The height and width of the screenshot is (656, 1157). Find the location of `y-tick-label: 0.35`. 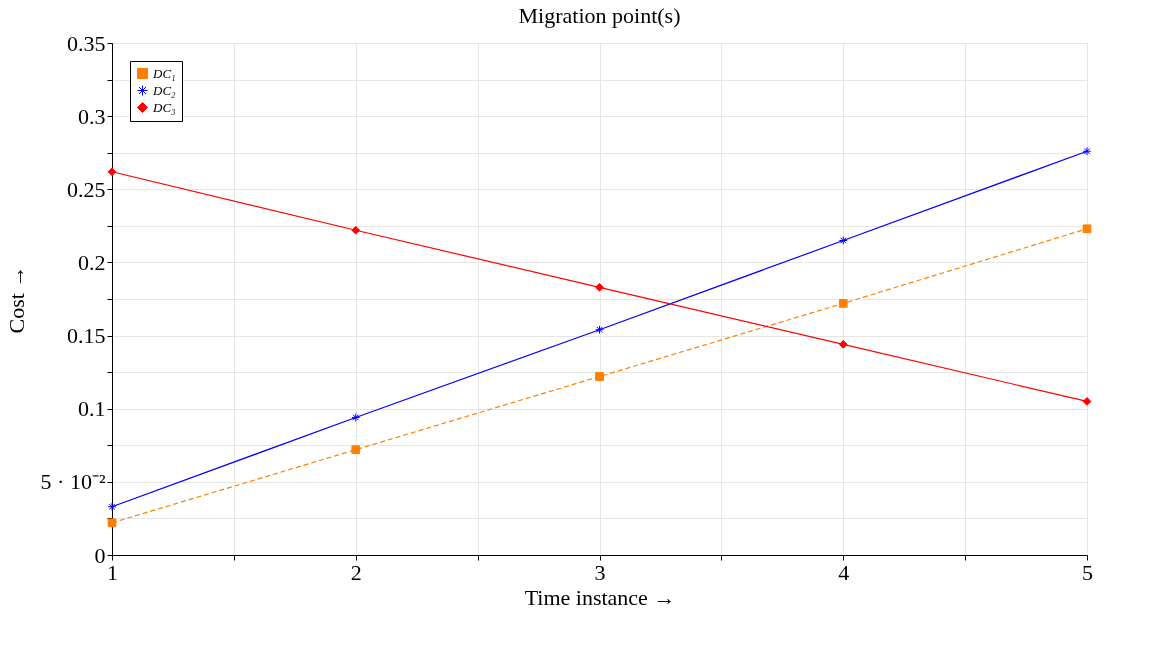

y-tick-label: 0.35 is located at coordinates (86, 43).